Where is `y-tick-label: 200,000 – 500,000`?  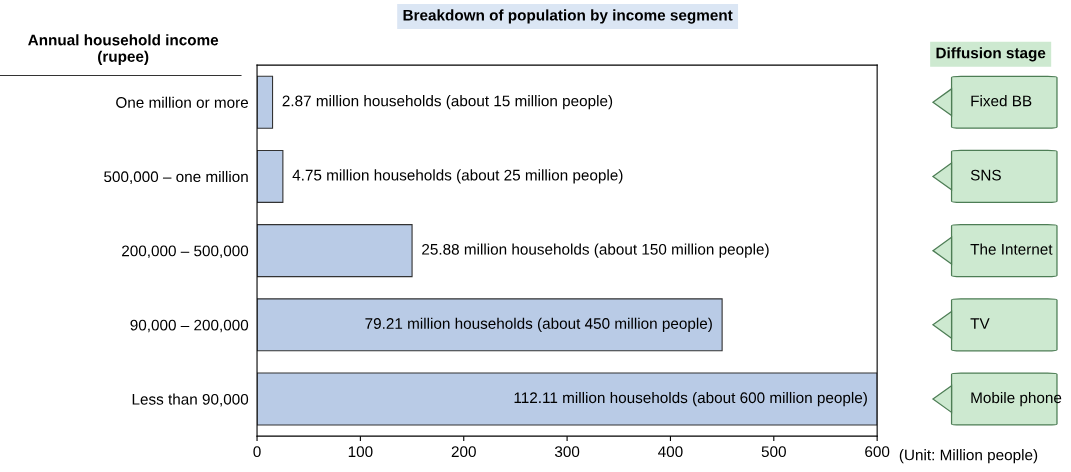
y-tick-label: 200,000 – 500,000 is located at coordinates (185, 252).